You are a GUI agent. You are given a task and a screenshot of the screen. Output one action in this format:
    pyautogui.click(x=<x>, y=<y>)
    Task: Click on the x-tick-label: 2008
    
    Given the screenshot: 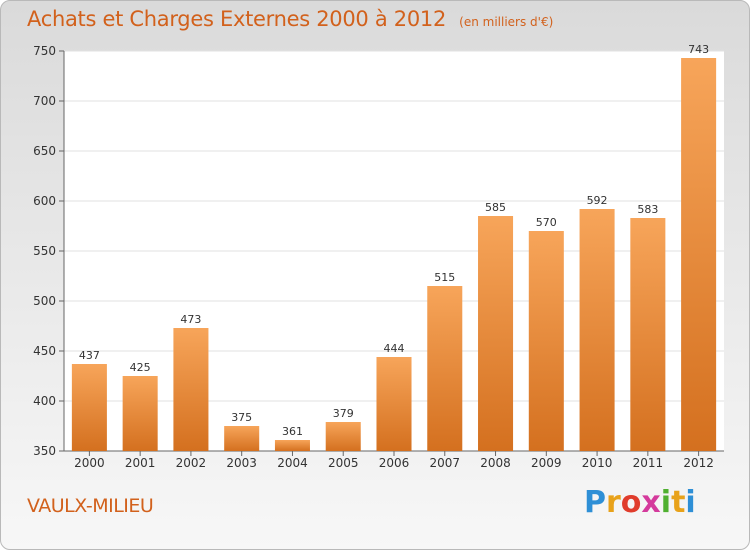 What is the action you would take?
    pyautogui.click(x=495, y=463)
    